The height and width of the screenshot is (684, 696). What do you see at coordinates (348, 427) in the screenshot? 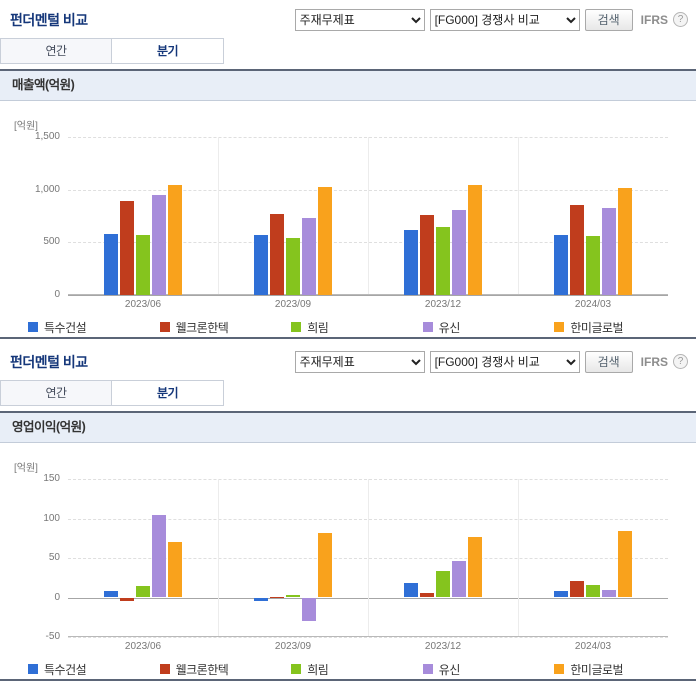
I see `section-title-bar: 영업이익(억원)` at bounding box center [348, 427].